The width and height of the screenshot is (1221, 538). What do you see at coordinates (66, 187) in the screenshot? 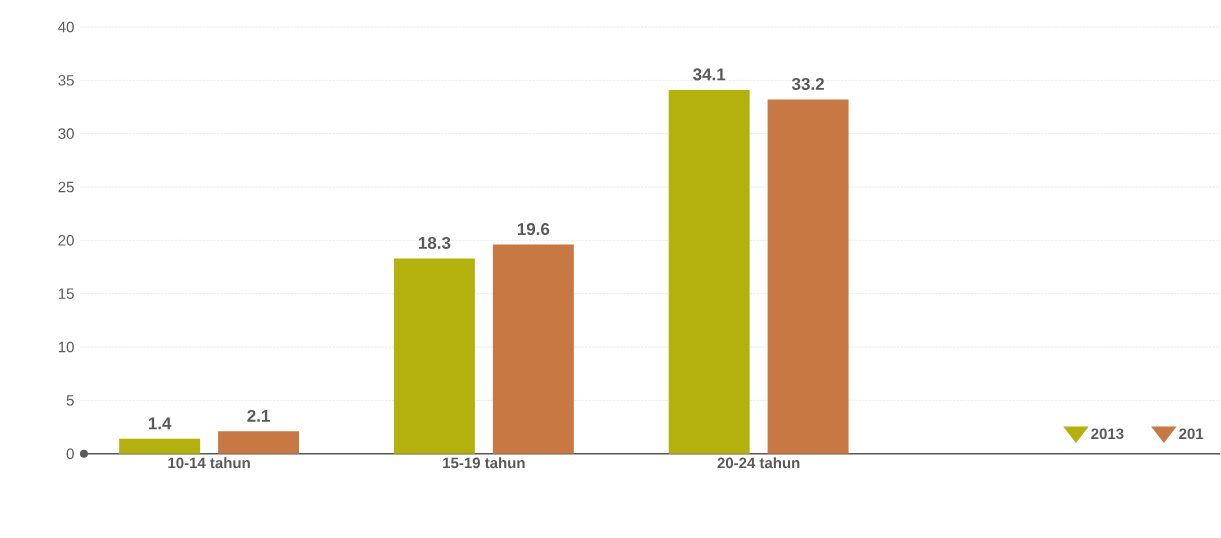
I see `y-tick-label: 25` at bounding box center [66, 187].